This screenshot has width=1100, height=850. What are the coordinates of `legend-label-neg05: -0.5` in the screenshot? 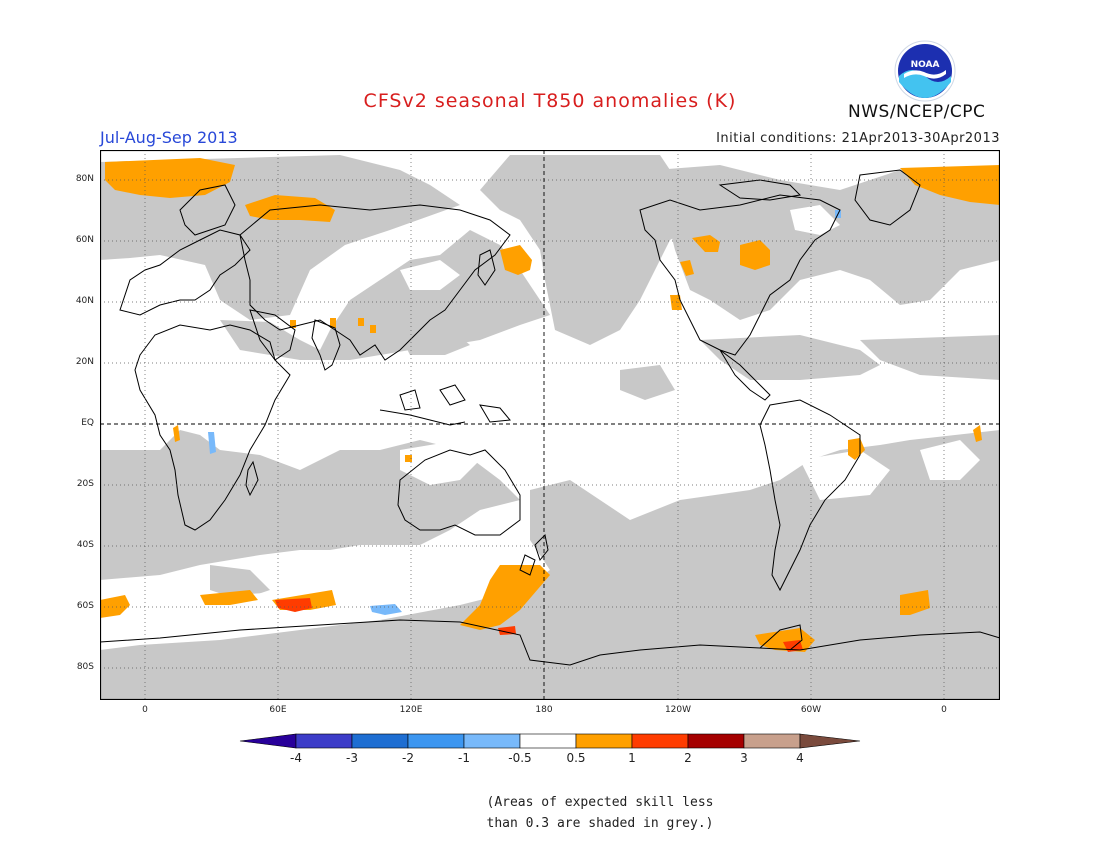 It's located at (520, 758).